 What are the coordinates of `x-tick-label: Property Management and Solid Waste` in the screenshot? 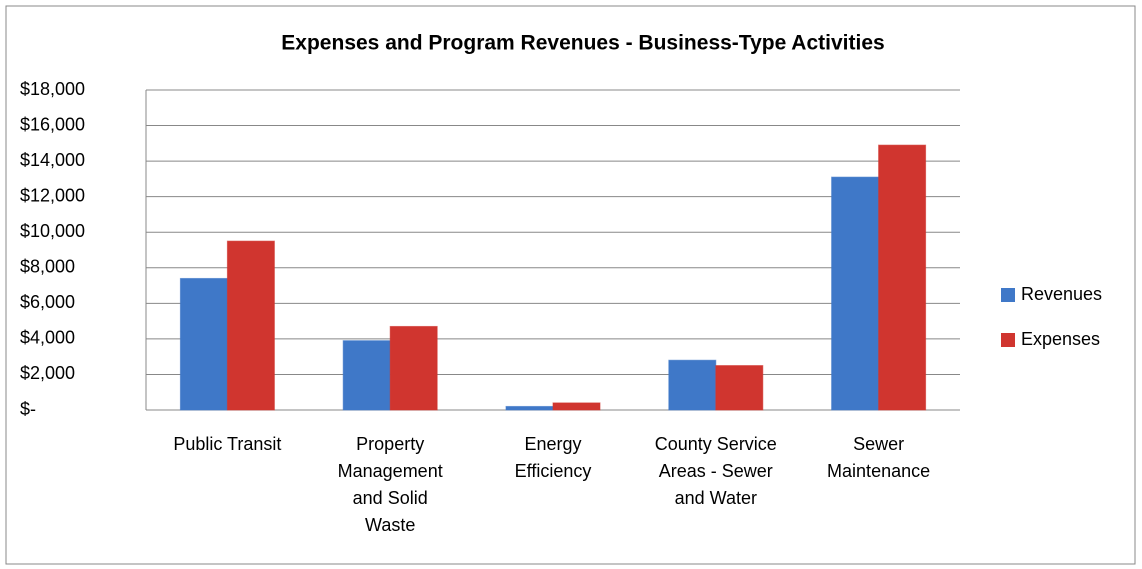 It's located at (390, 484).